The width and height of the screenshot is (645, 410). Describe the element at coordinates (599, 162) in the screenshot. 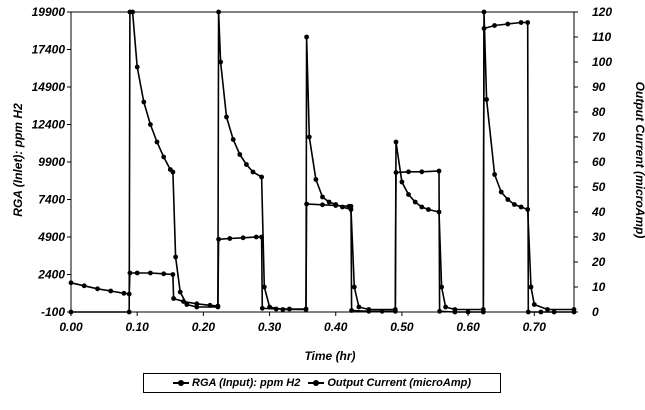

I see `y2-tick-label: 60` at that location.